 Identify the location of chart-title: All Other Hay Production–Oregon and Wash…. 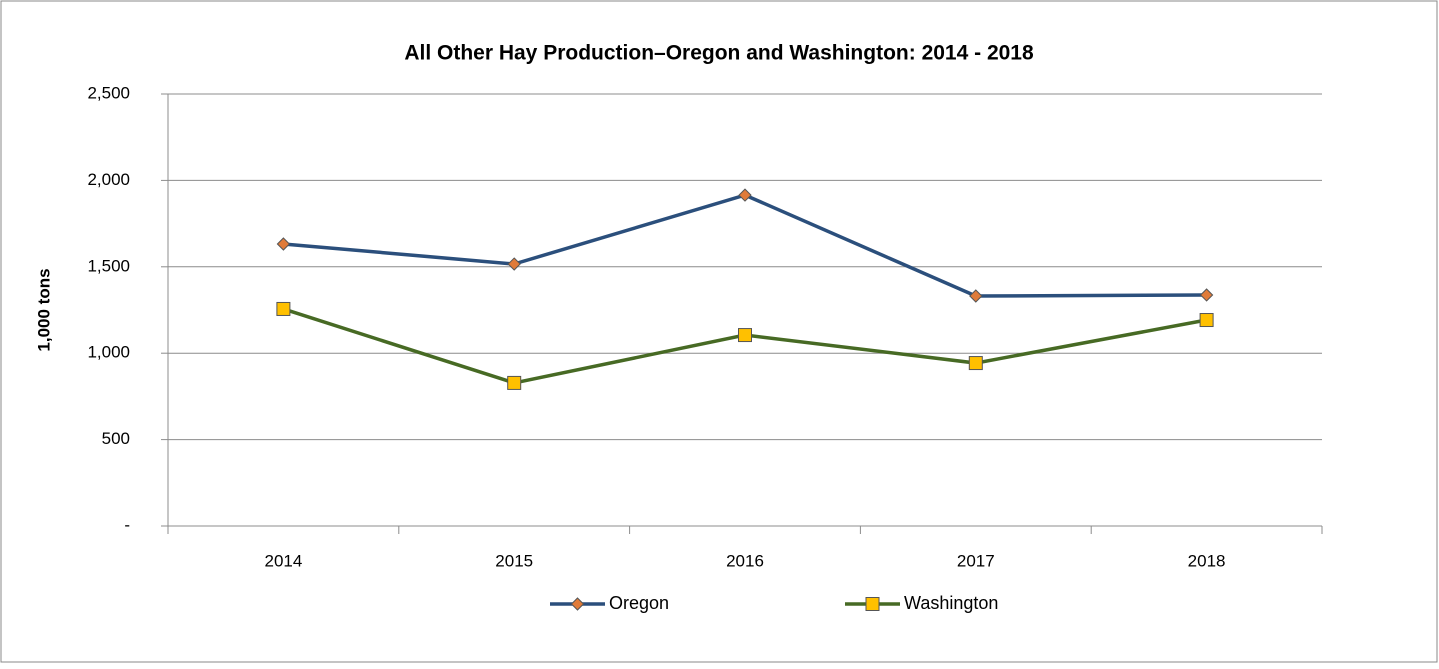
(719, 53).